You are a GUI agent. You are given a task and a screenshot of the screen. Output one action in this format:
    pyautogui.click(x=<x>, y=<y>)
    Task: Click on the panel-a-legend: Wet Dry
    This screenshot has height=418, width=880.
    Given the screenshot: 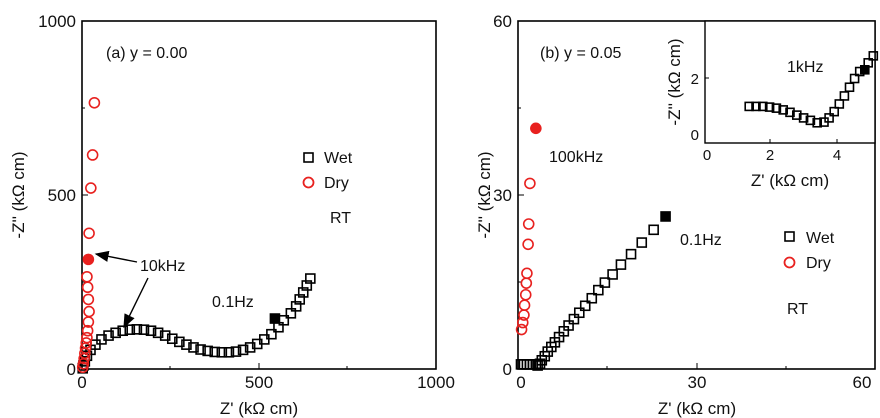 What is the action you would take?
    pyautogui.click(x=327, y=171)
    